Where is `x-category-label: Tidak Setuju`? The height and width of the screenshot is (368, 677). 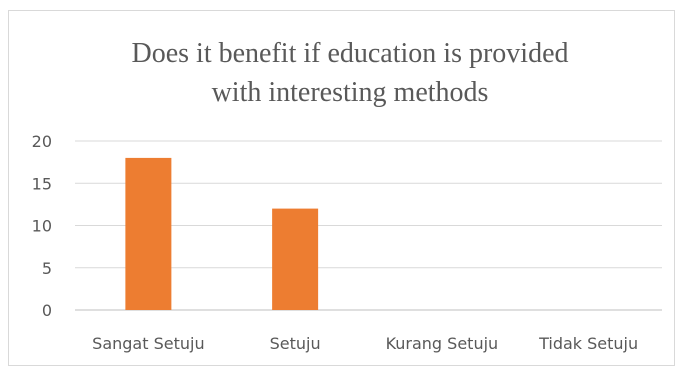 x-category-label: Tidak Setuju is located at coordinates (588, 343).